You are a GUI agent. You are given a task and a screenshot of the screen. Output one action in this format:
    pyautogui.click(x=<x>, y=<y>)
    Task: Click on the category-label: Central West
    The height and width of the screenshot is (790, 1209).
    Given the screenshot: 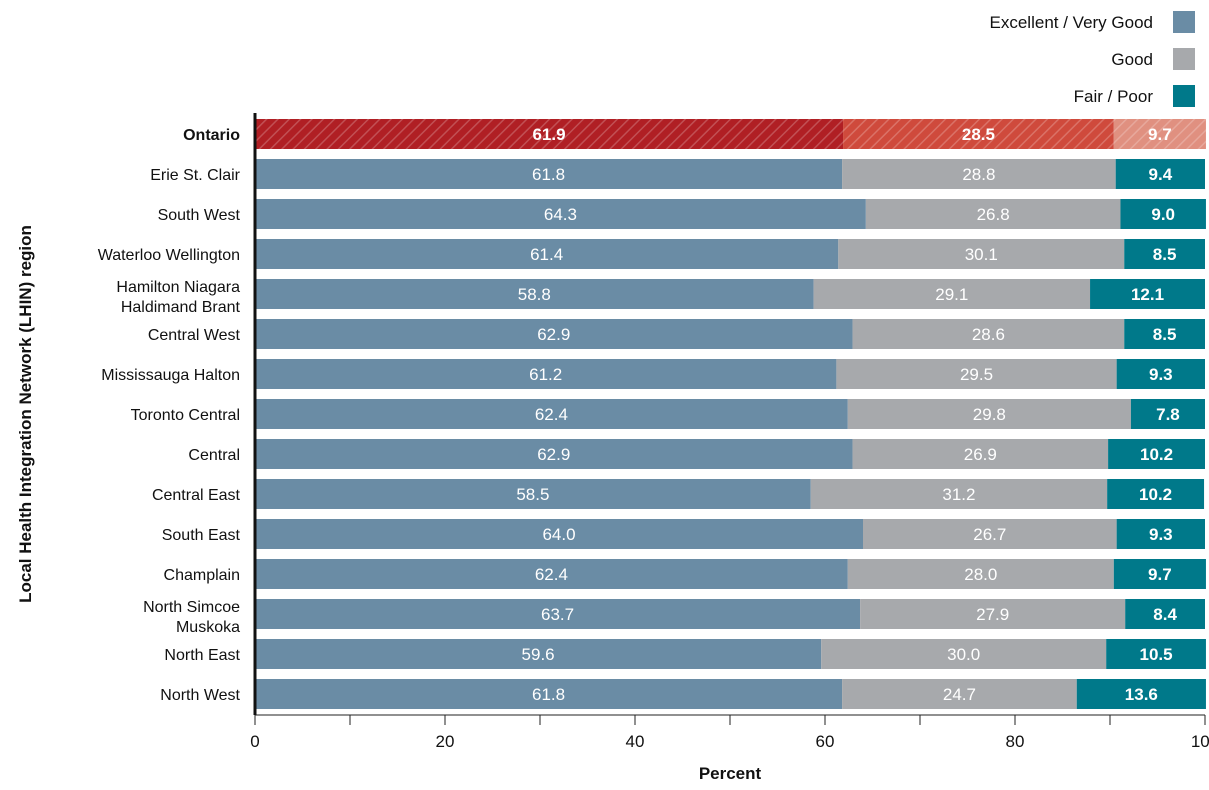 What is the action you would take?
    pyautogui.click(x=194, y=335)
    